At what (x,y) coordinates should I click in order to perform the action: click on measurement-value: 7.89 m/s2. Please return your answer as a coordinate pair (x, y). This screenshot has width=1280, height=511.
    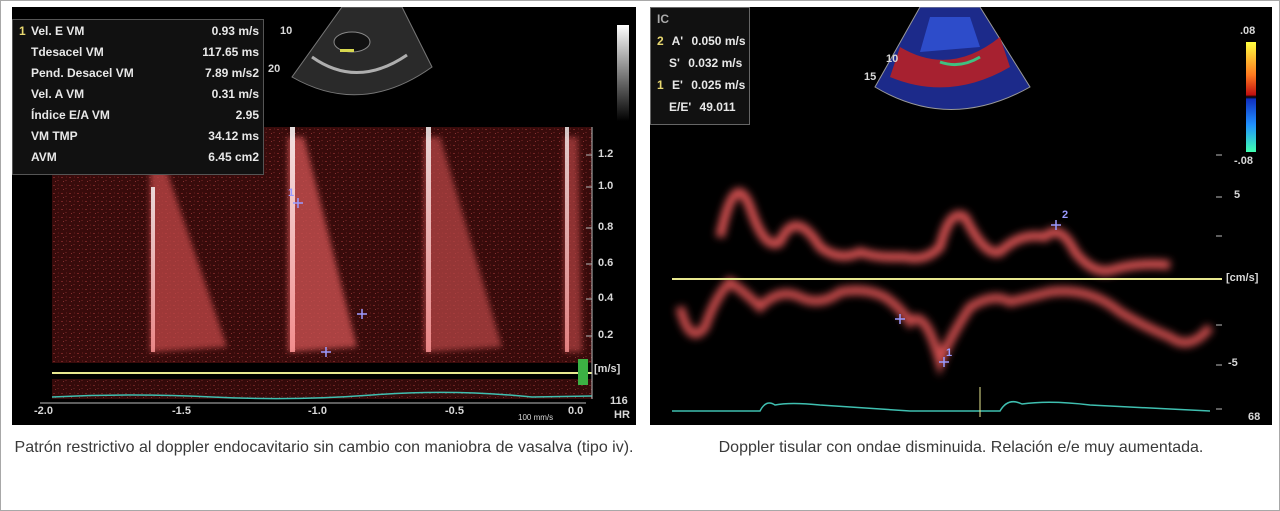
    Looking at the image, I should click on (231, 73).